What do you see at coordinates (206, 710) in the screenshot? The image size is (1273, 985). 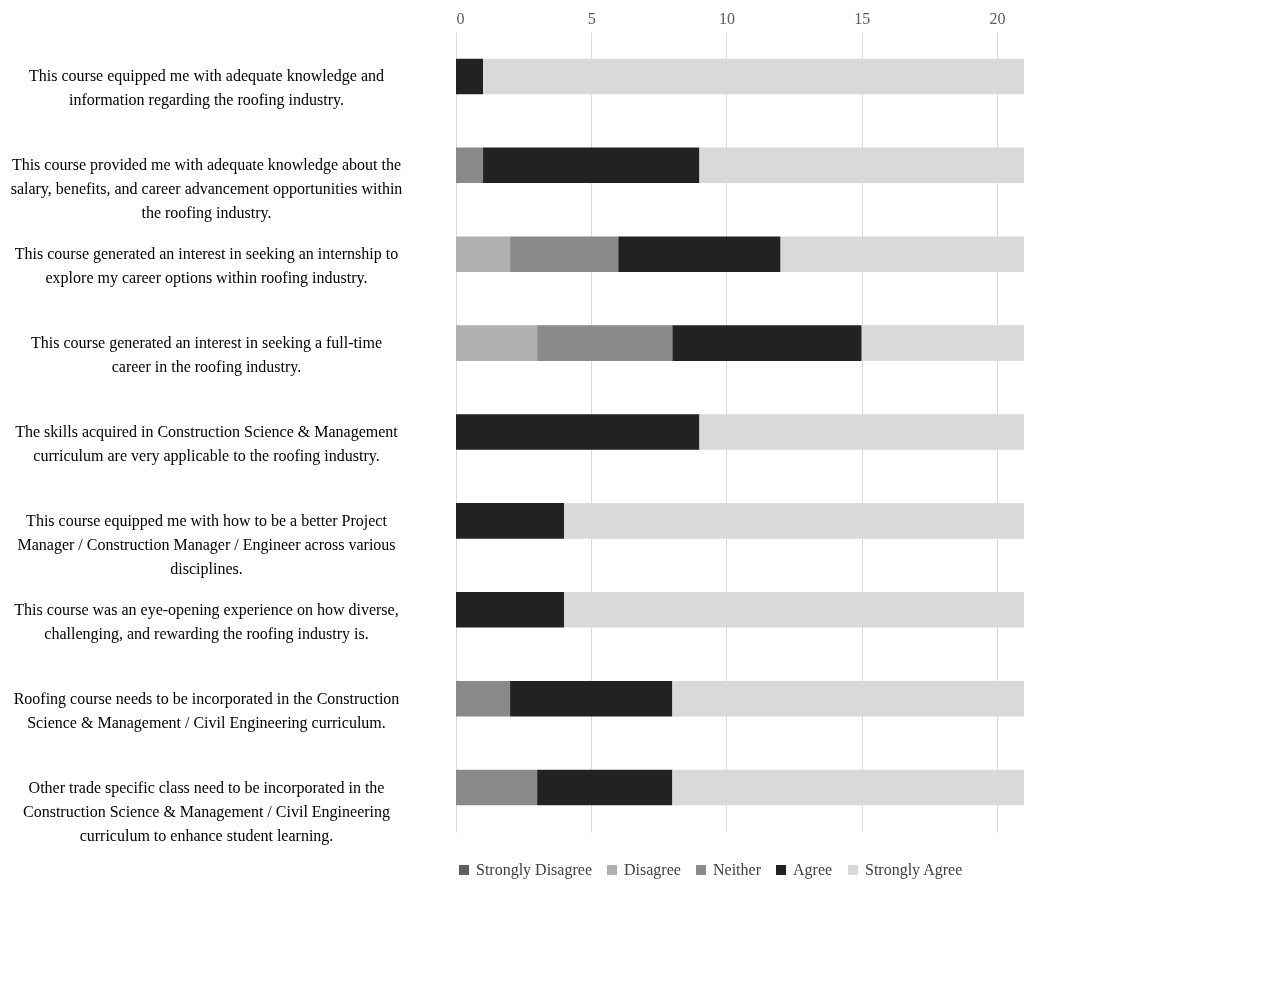 I see `y-tick-label: Roofing course needs to be incorporated in the Construction Science & Management / Civil Engineering curriculum.` at bounding box center [206, 710].